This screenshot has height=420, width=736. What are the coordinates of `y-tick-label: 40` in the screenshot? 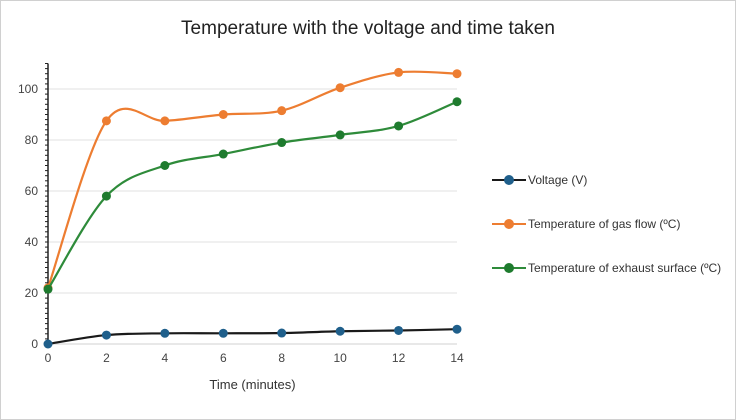 It's located at (32, 242).